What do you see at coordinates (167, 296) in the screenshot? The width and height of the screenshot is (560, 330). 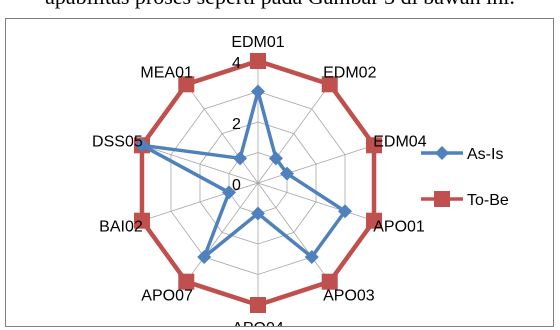 I see `category-label-apo07: APO07` at bounding box center [167, 296].